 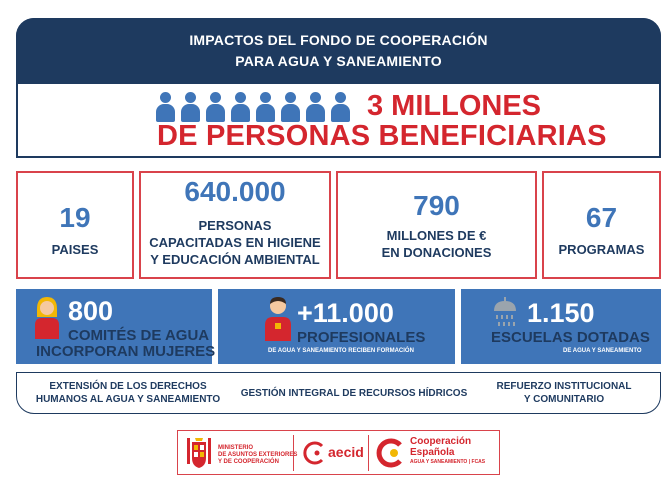 I want to click on ministerio-line2: DE ASUNTOS EXTERIORES, so click(x=258, y=455).